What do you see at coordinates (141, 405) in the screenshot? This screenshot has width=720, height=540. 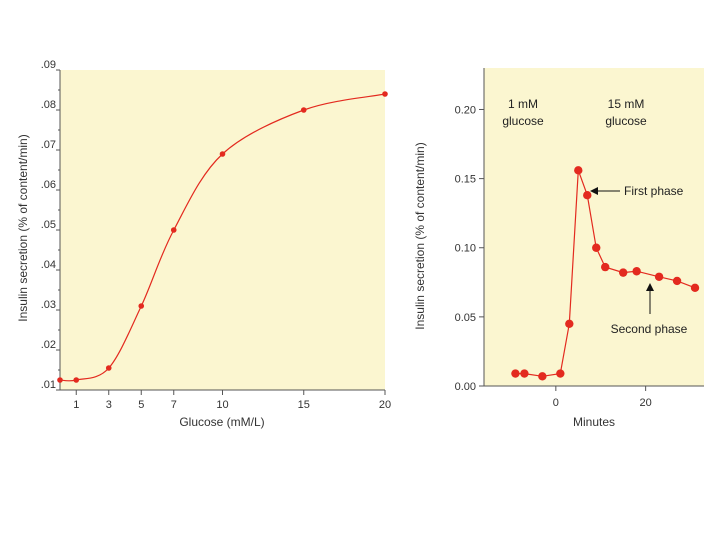 I see `left-x-tick-label: 5` at bounding box center [141, 405].